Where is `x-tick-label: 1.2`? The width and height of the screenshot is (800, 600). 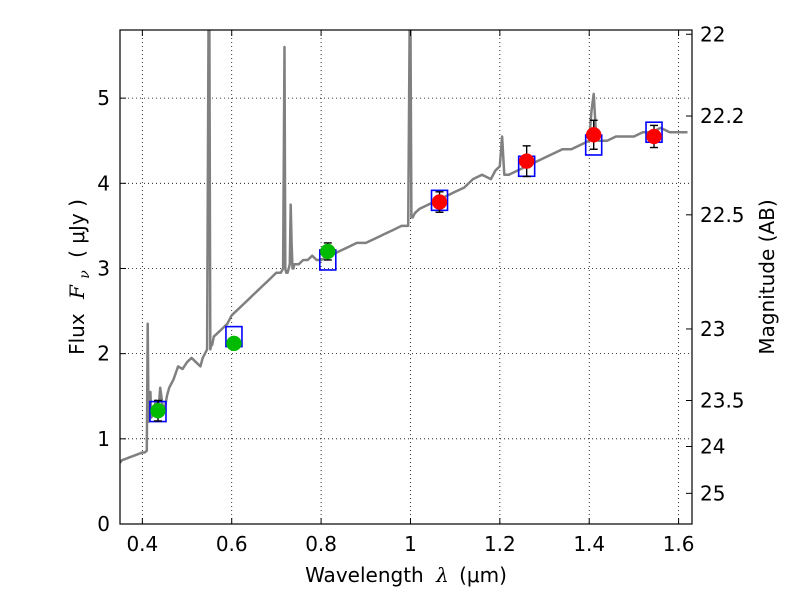
x-tick-label: 1.2 is located at coordinates (500, 544).